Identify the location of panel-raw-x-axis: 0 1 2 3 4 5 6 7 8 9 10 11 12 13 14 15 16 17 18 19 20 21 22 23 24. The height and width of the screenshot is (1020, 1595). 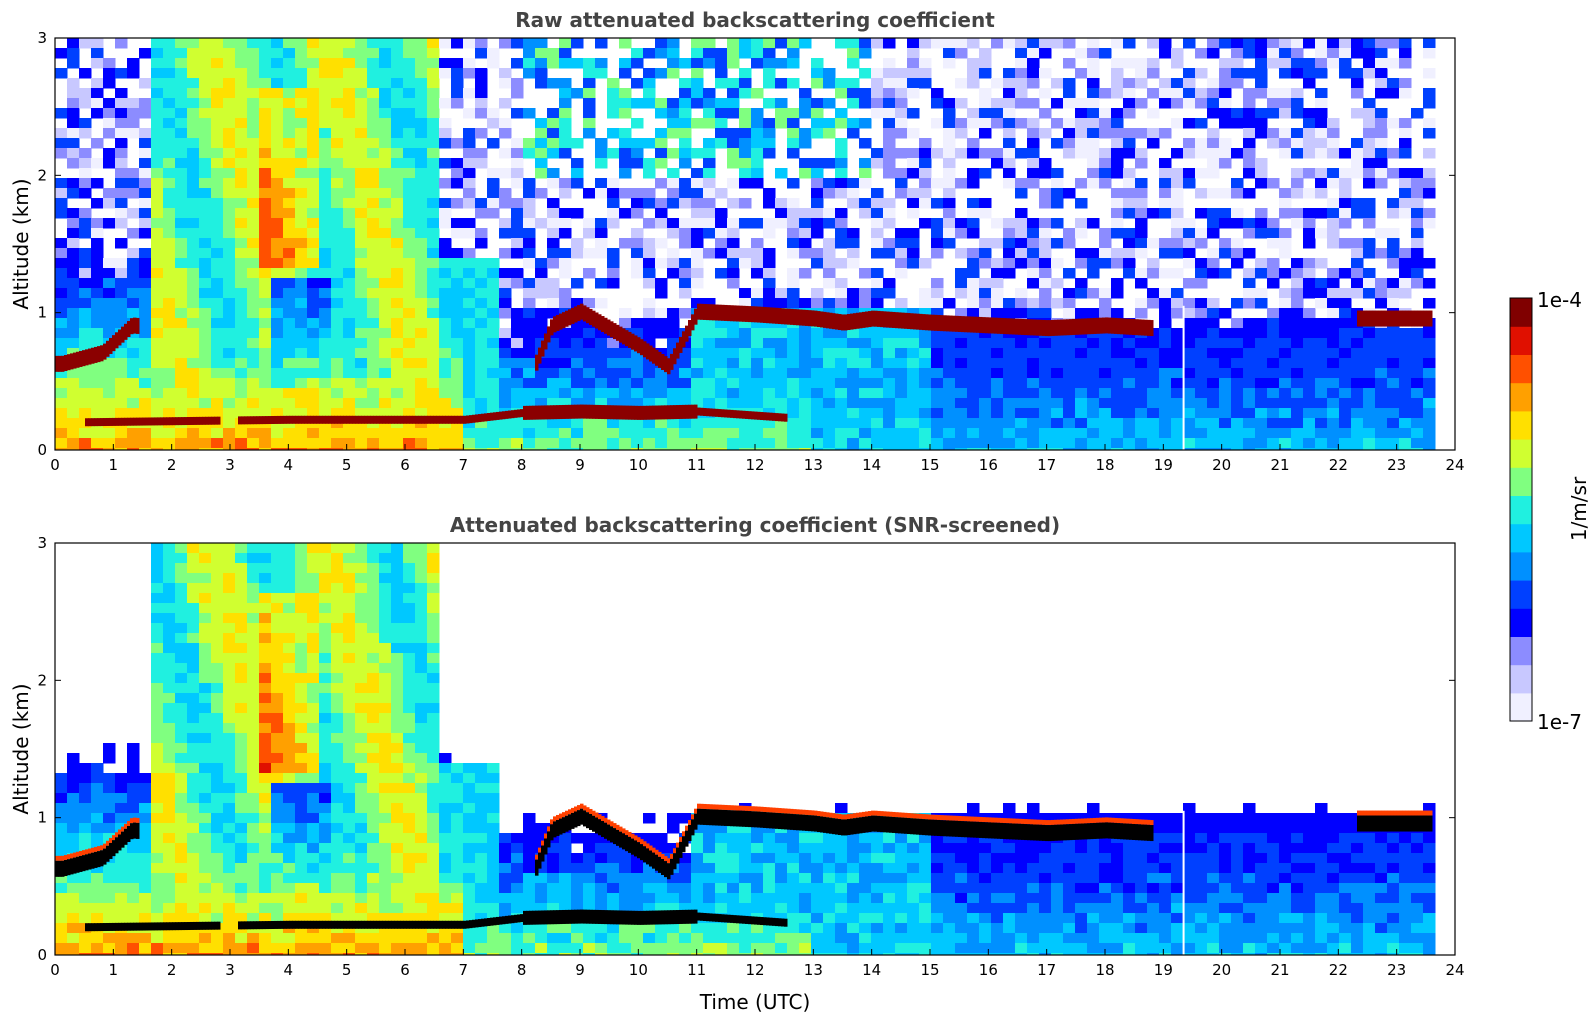
(757, 459).